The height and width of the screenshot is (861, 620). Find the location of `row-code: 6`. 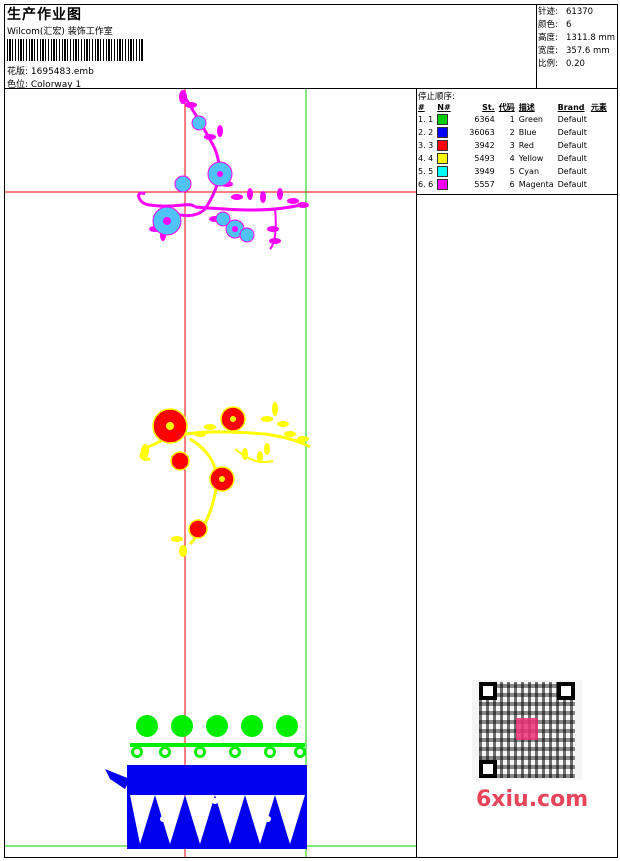

row-code: 6 is located at coordinates (512, 184).